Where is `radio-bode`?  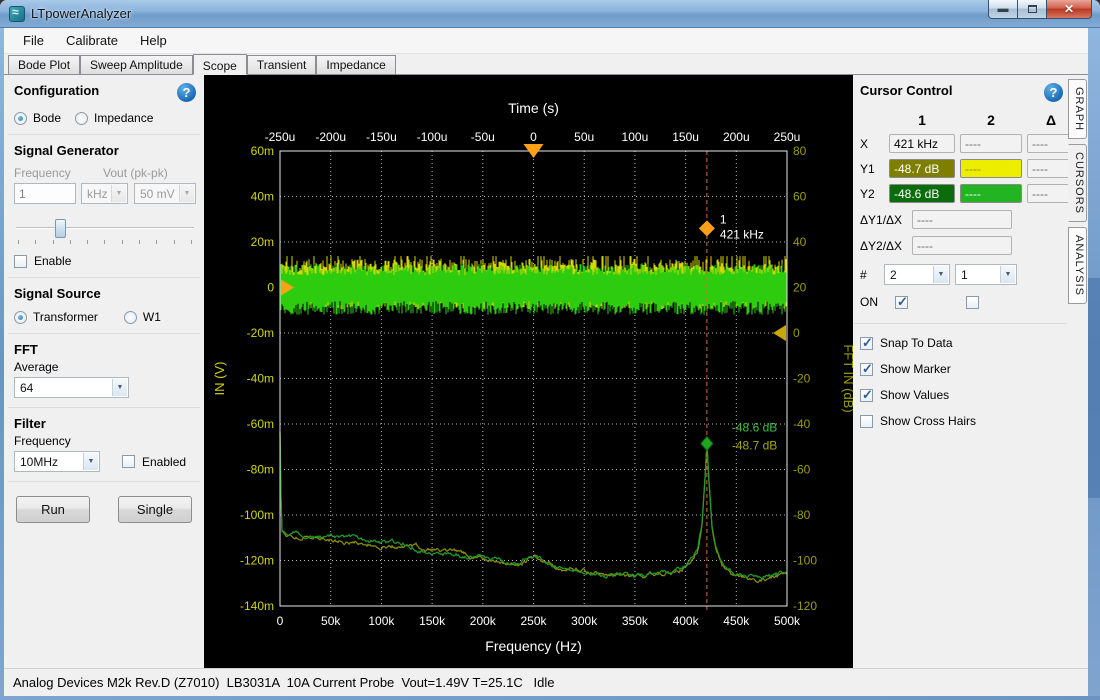 radio-bode is located at coordinates (20, 118).